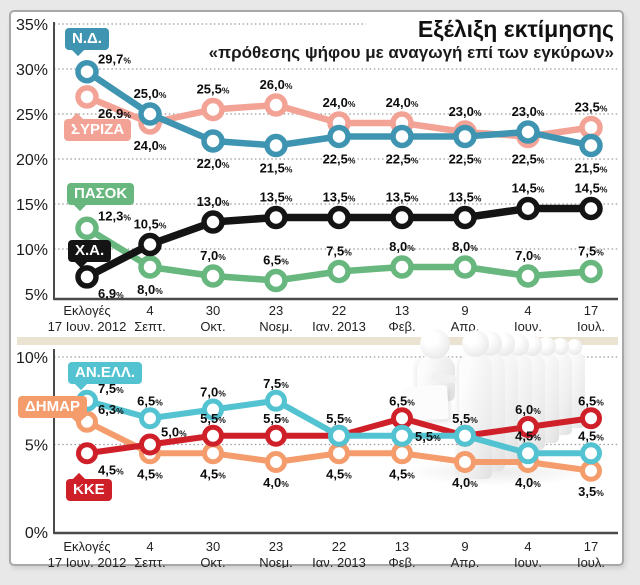 The image size is (640, 585). I want to click on ballot-box, so click(426, 403).